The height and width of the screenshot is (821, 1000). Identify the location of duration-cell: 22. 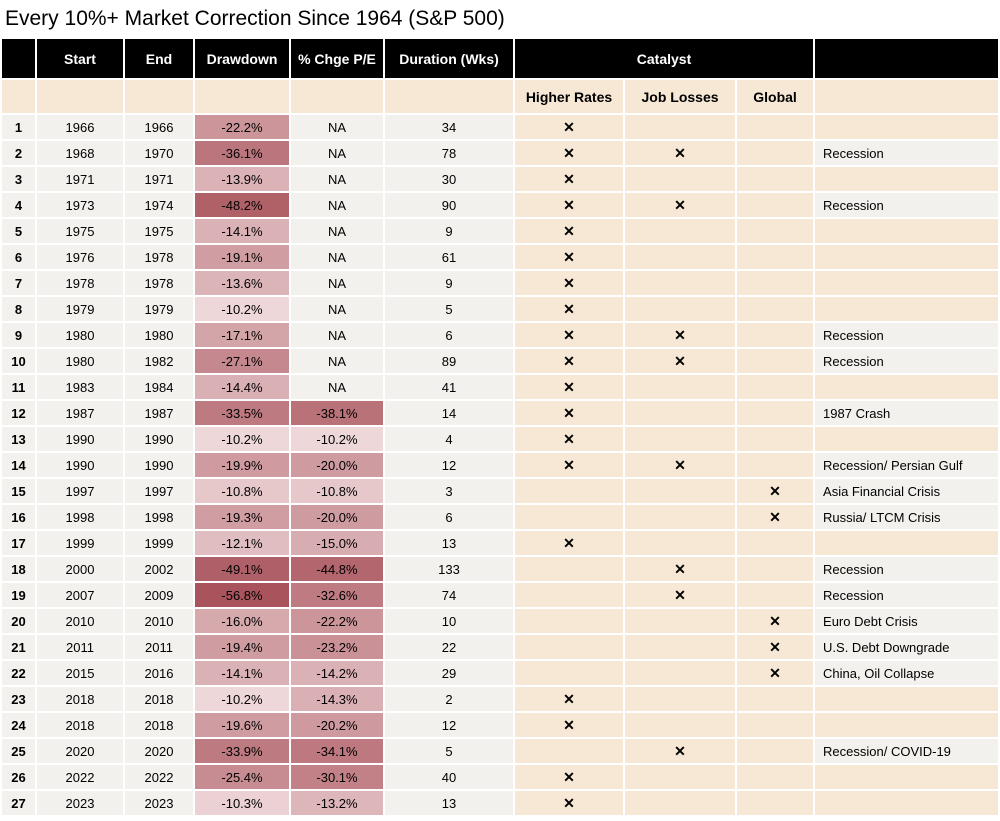
(449, 647).